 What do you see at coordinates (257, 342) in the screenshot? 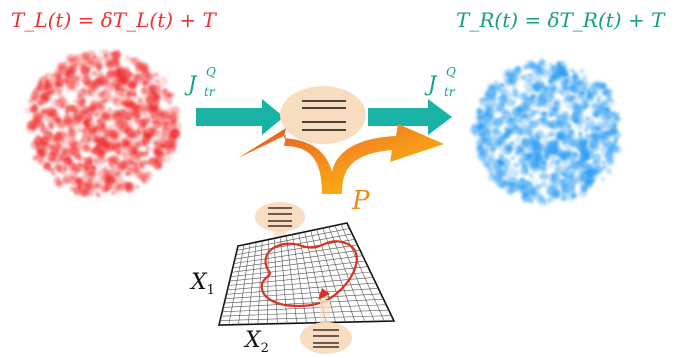
I see `control-axis-x2: X2` at bounding box center [257, 342].